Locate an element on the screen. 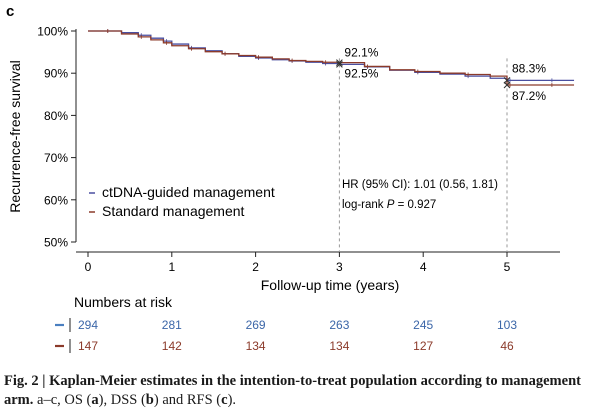 The width and height of the screenshot is (592, 420). x-axis-title: Follow-up time (years) is located at coordinates (330, 285).